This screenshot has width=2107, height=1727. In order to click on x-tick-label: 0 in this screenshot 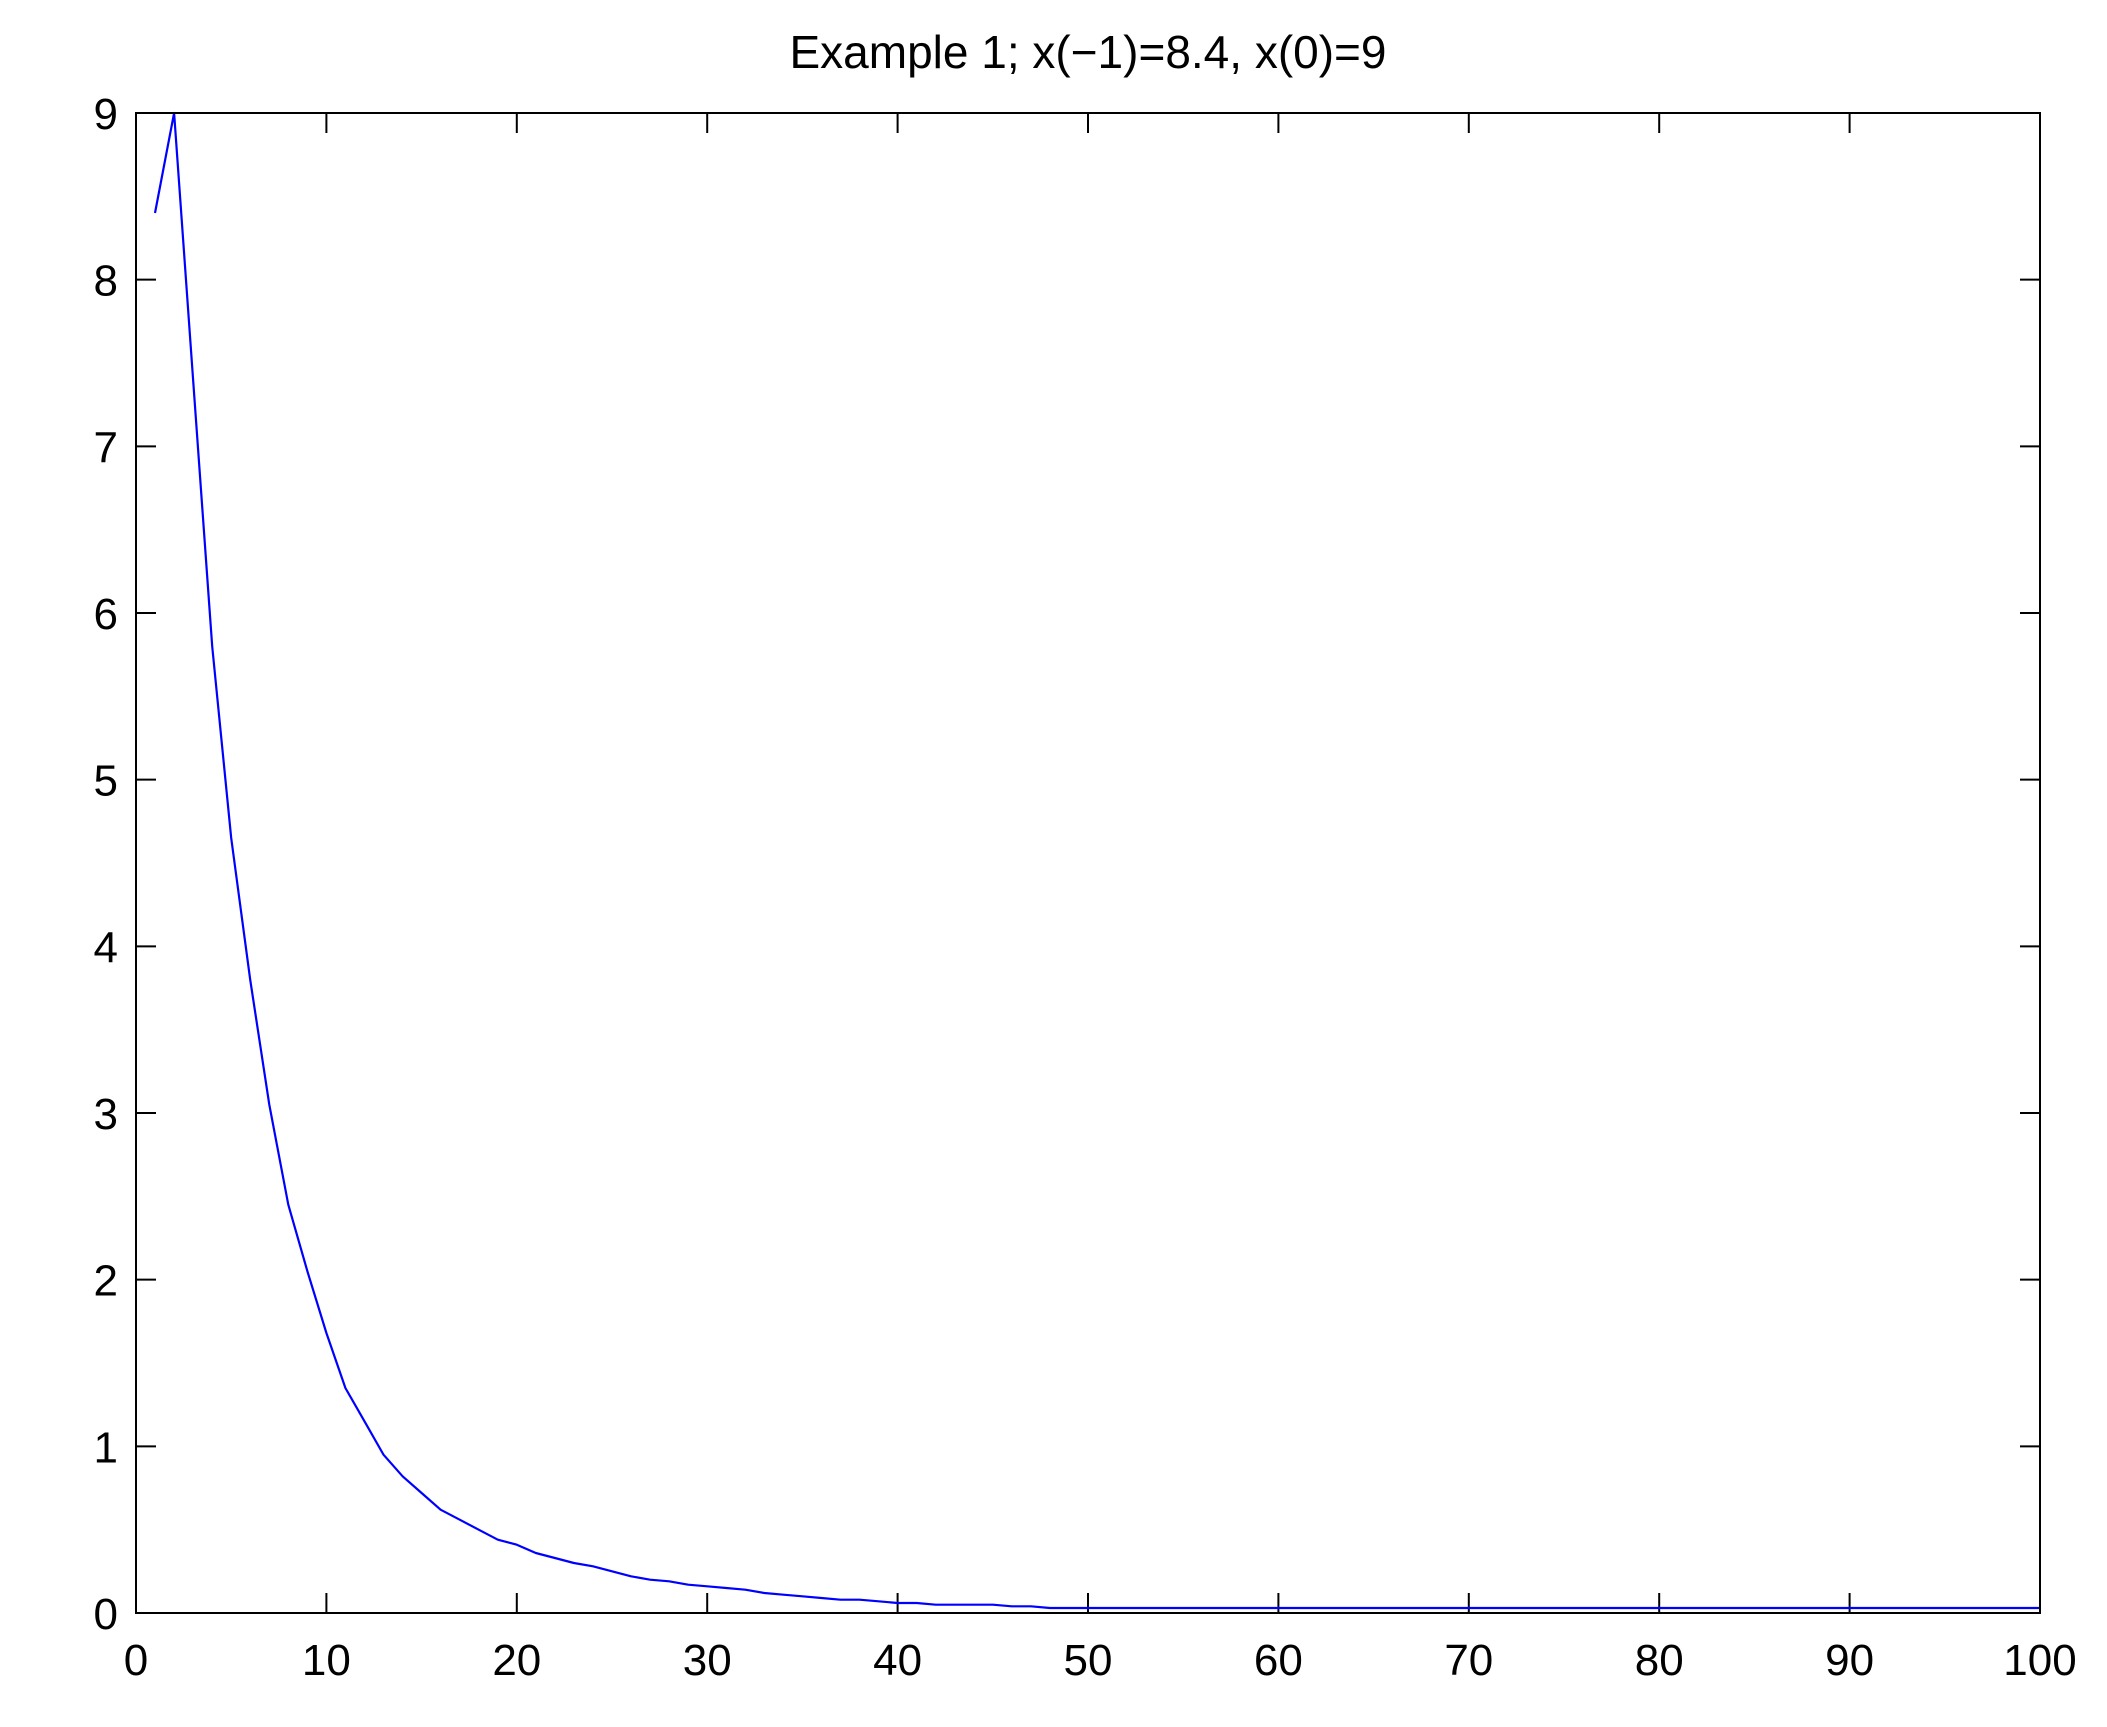, I will do `click(136, 1660)`.